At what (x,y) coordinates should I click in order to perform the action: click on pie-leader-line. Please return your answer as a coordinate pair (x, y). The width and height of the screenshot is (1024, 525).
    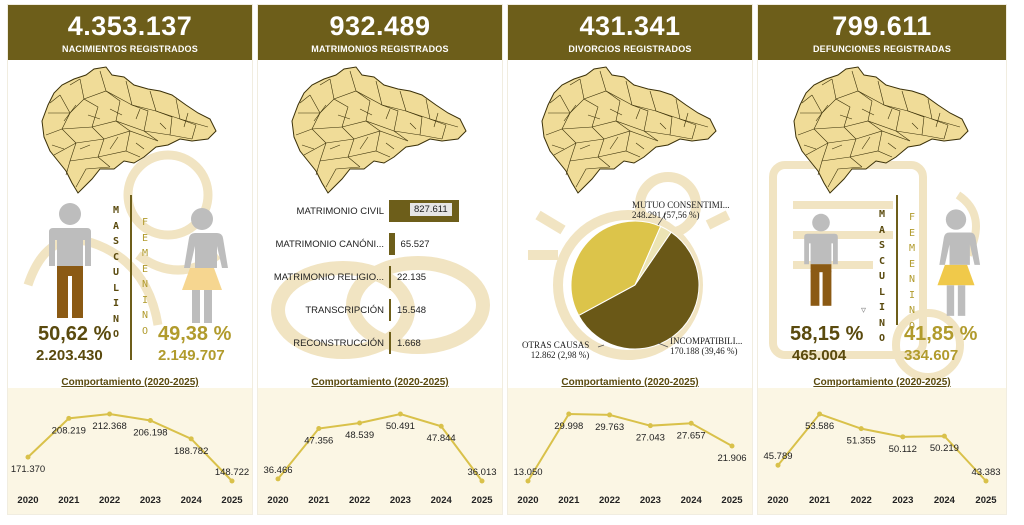
    Looking at the image, I should click on (601, 346).